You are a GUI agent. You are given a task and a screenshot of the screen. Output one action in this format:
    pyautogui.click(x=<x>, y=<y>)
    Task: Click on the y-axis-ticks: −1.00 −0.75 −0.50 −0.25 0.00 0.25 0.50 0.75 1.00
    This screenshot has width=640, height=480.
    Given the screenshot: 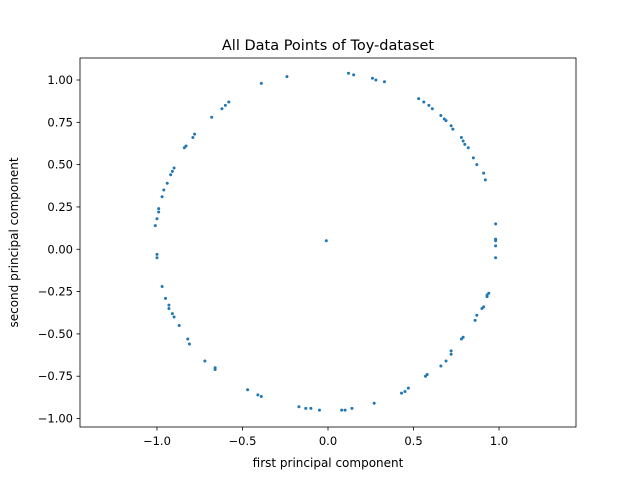 What is the action you would take?
    pyautogui.click(x=59, y=249)
    